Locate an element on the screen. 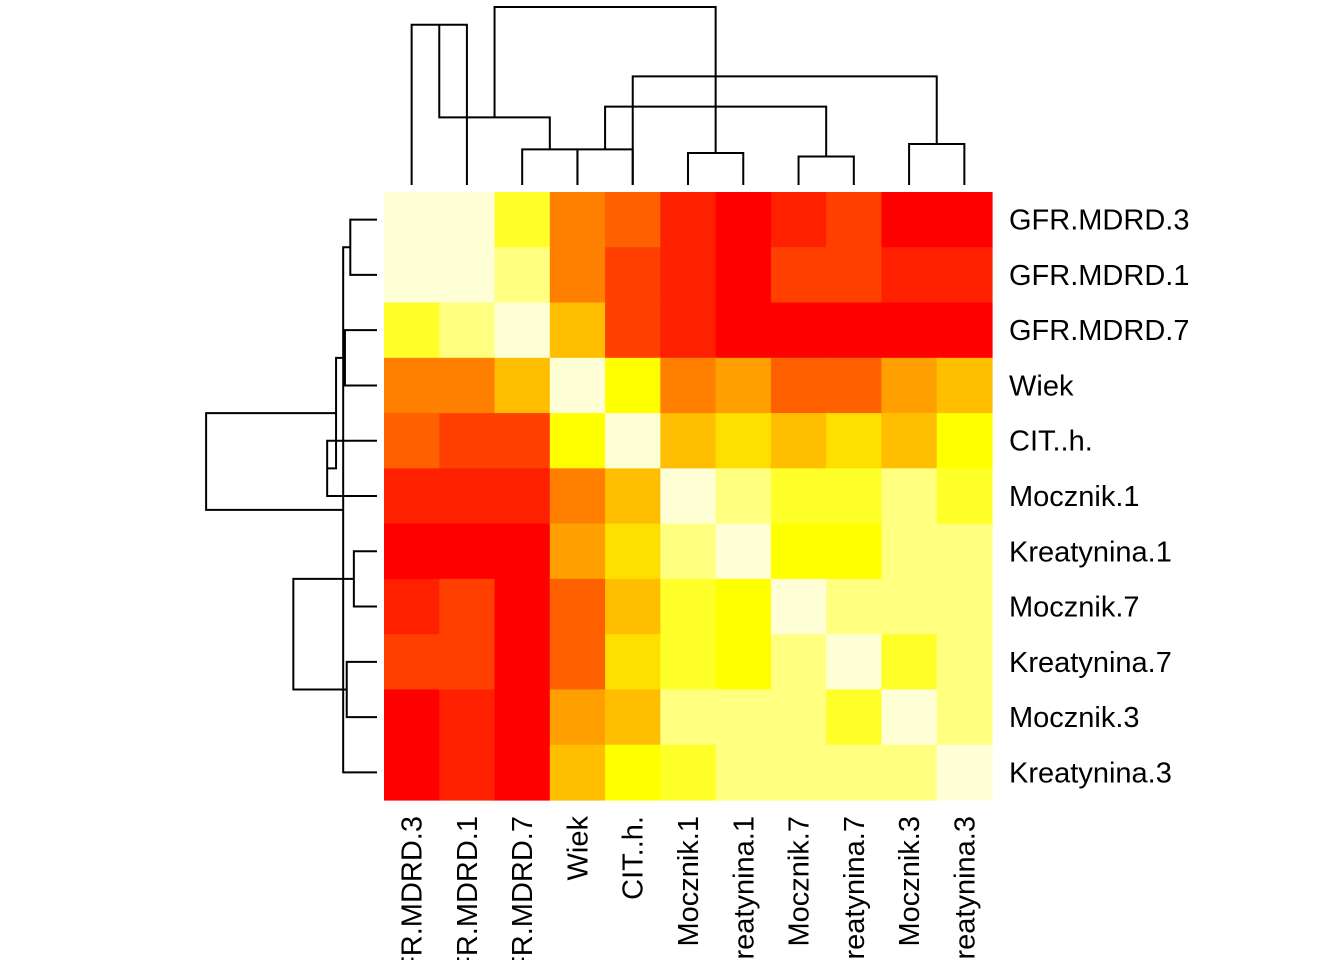 The image size is (1344, 960). row-dendrogram is located at coordinates (291, 496).